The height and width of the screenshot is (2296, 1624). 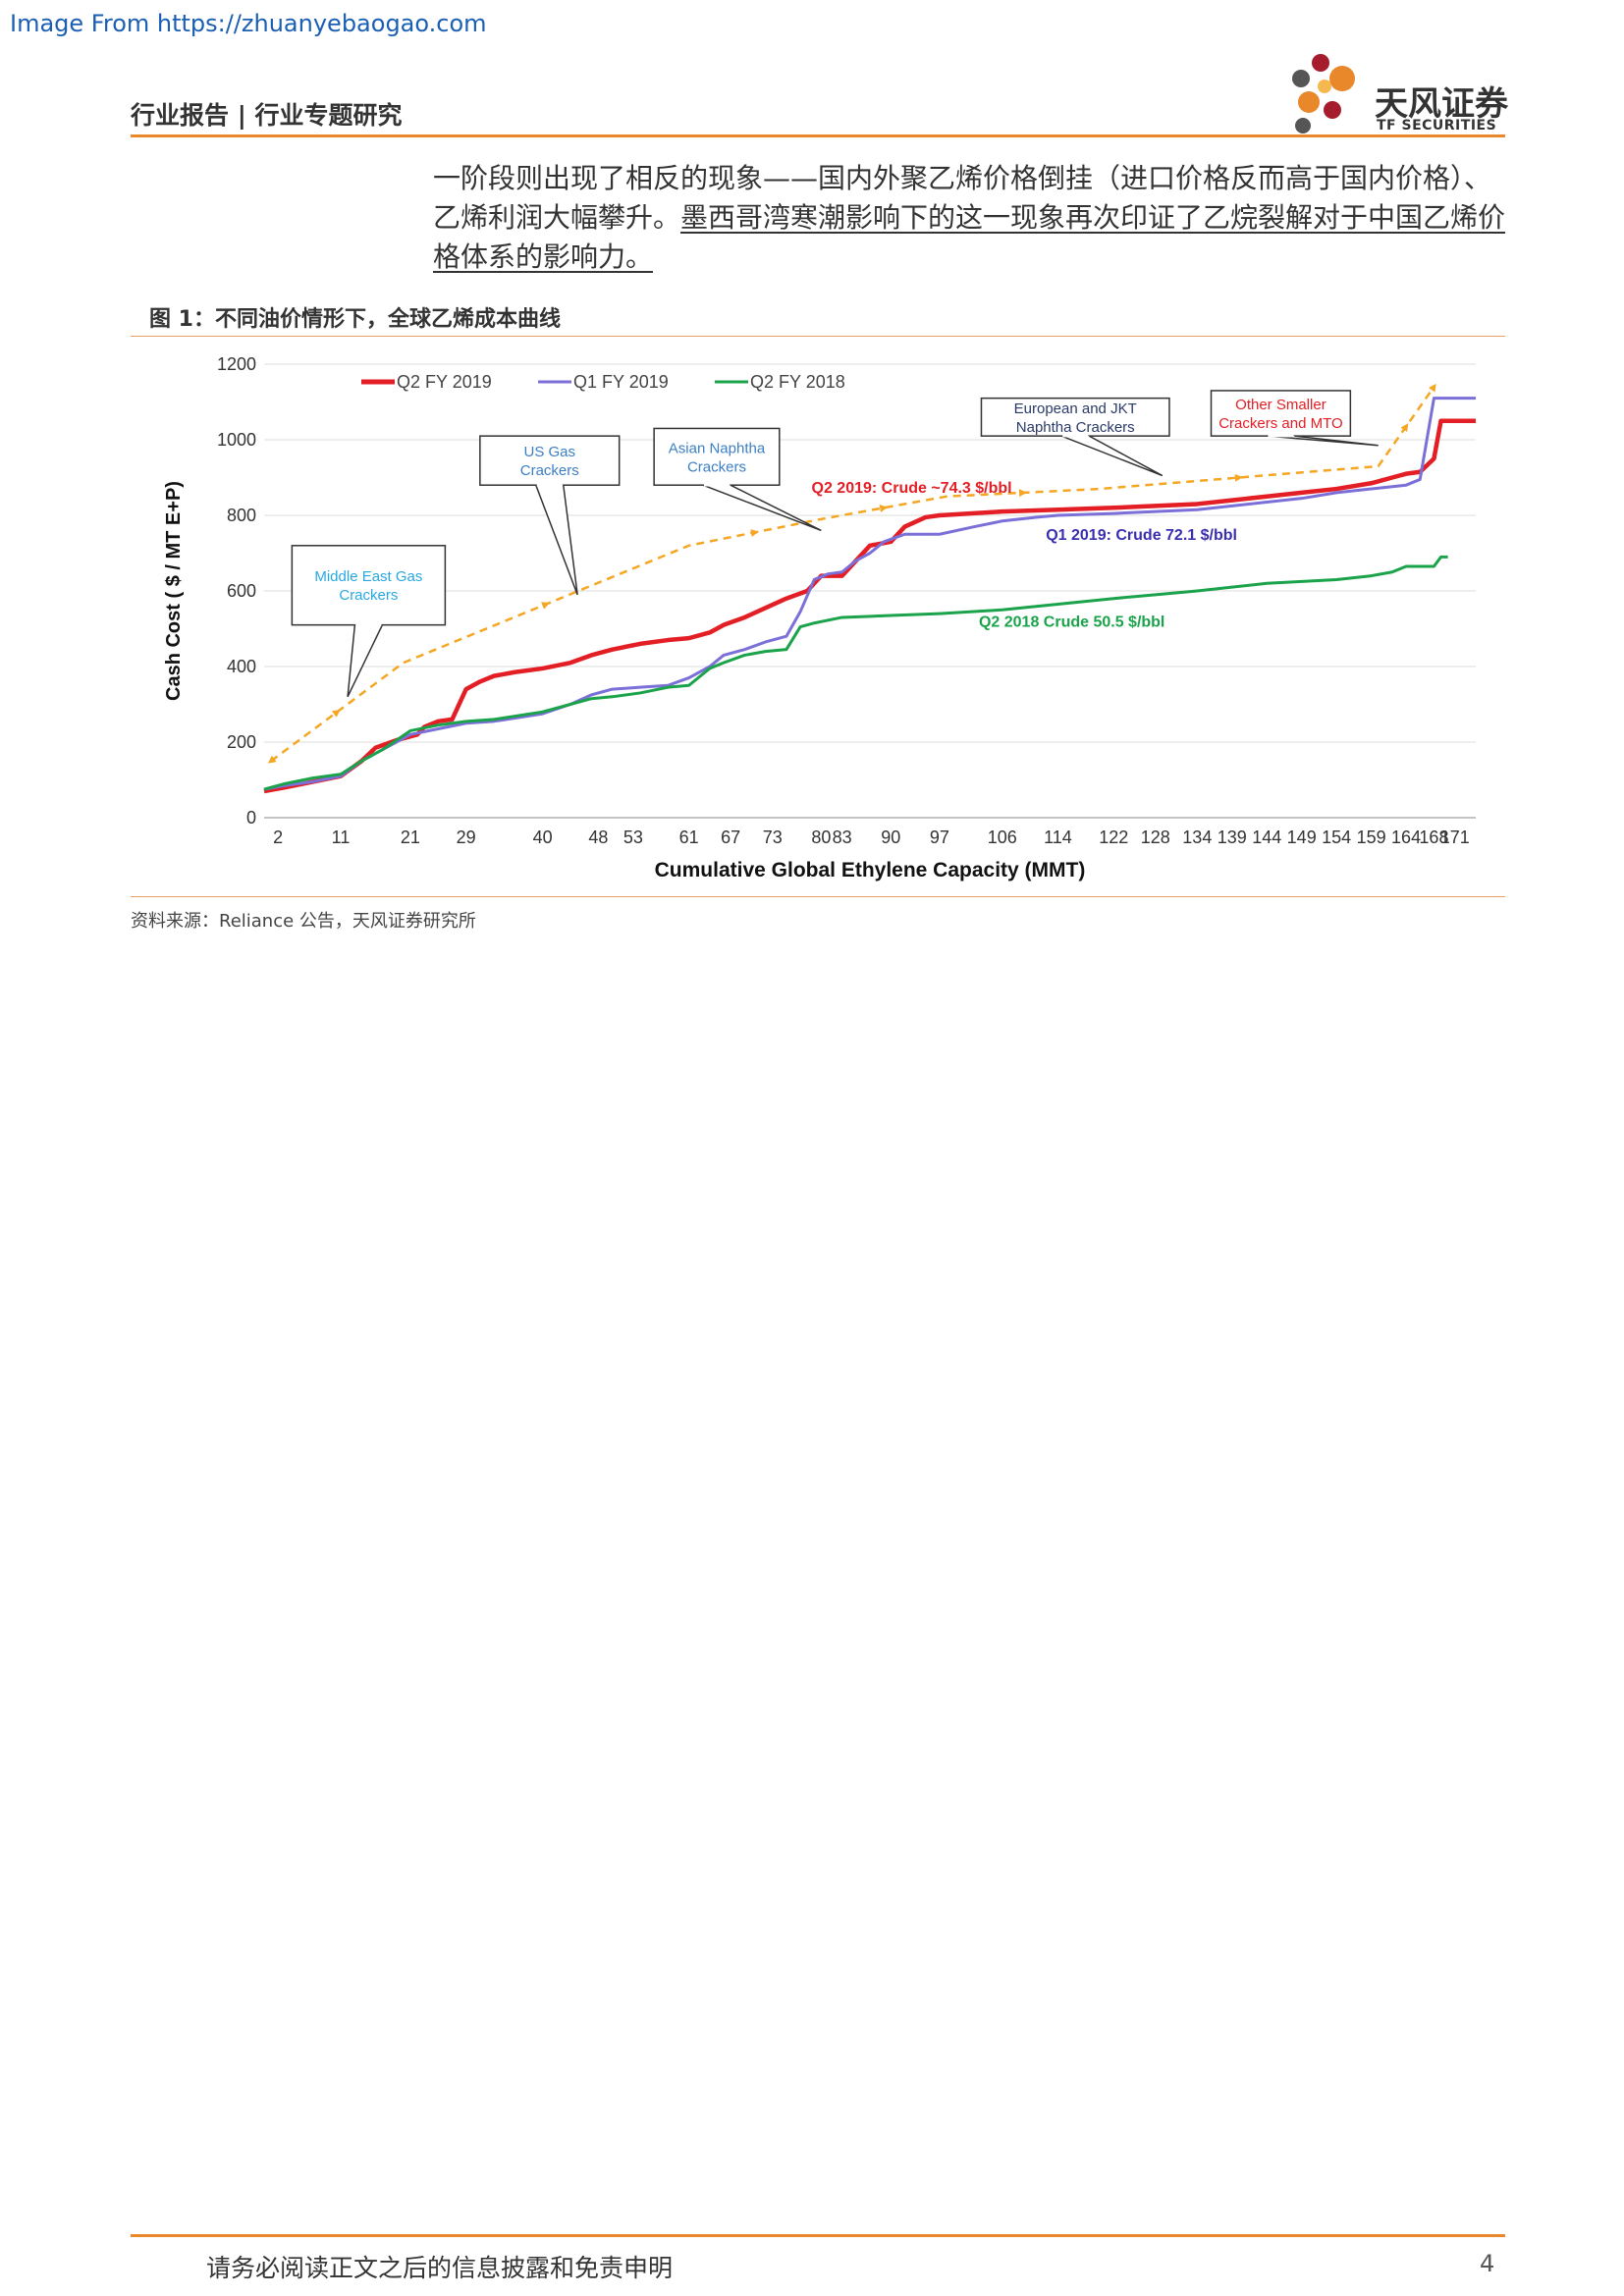 I want to click on footer-disclaimer: 请务必阅读正文之后的信息披露和免责申明, so click(x=440, y=2268).